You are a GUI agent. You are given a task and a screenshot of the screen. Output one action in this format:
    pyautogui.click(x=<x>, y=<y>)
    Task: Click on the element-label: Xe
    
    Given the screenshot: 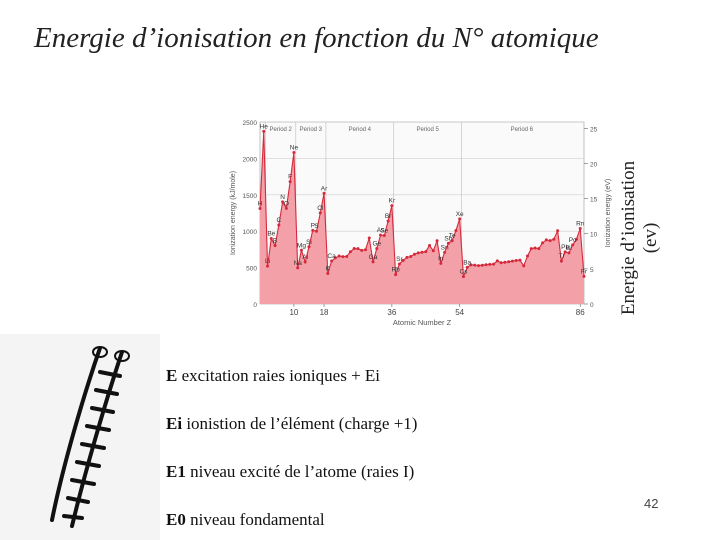 What is the action you would take?
    pyautogui.click(x=460, y=214)
    